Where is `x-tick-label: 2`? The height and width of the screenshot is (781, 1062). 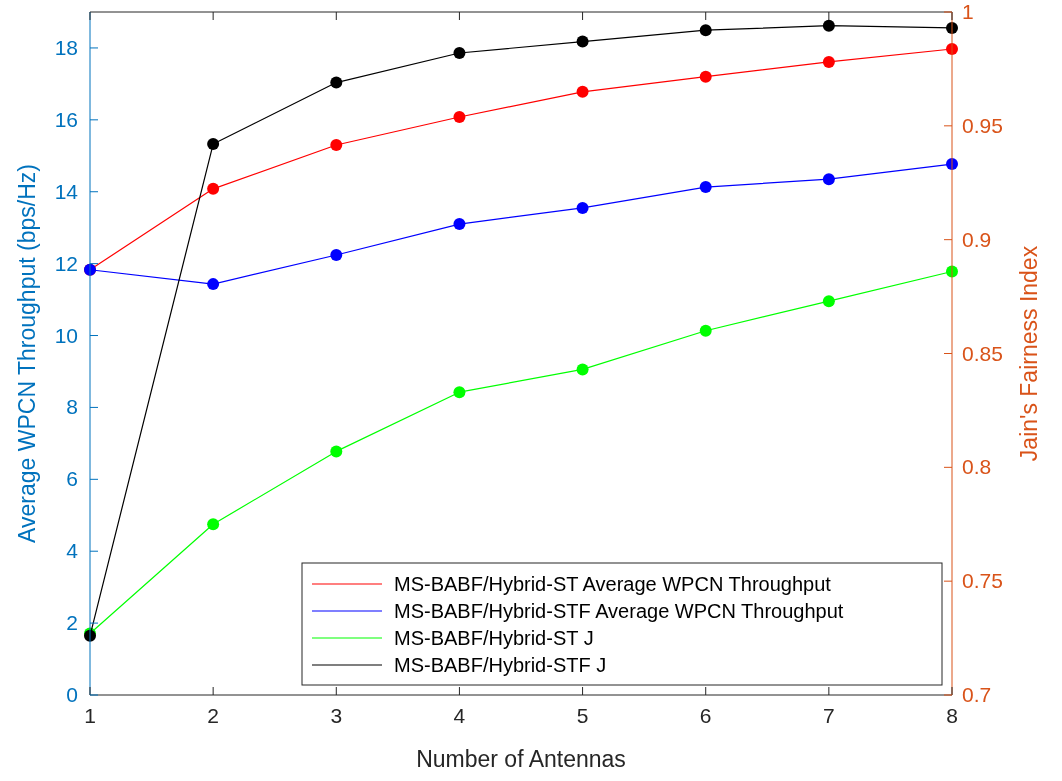
x-tick-label: 2 is located at coordinates (213, 715).